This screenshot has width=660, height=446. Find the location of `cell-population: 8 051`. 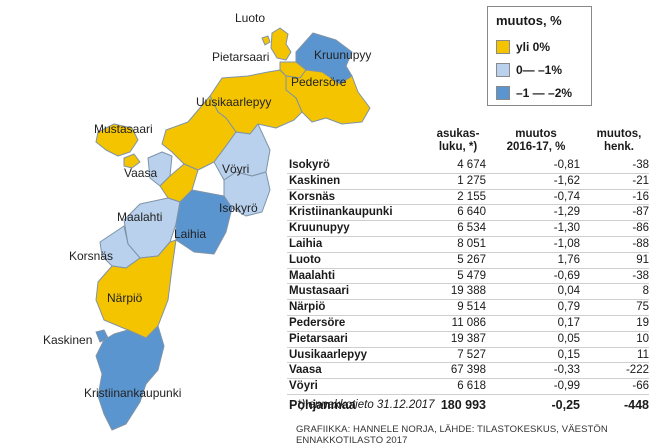

cell-population: 8 051 is located at coordinates (450, 244).